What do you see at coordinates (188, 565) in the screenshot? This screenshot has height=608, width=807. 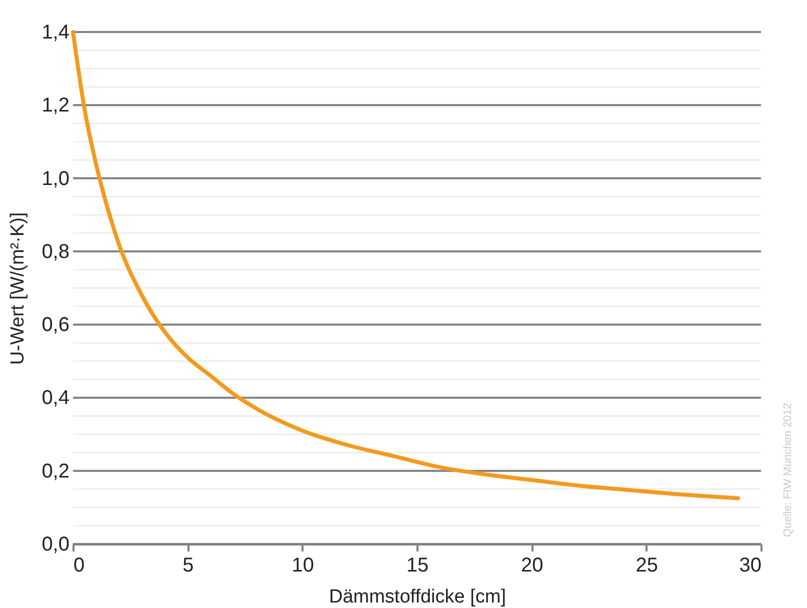 I see `x-tick-label: 5` at bounding box center [188, 565].